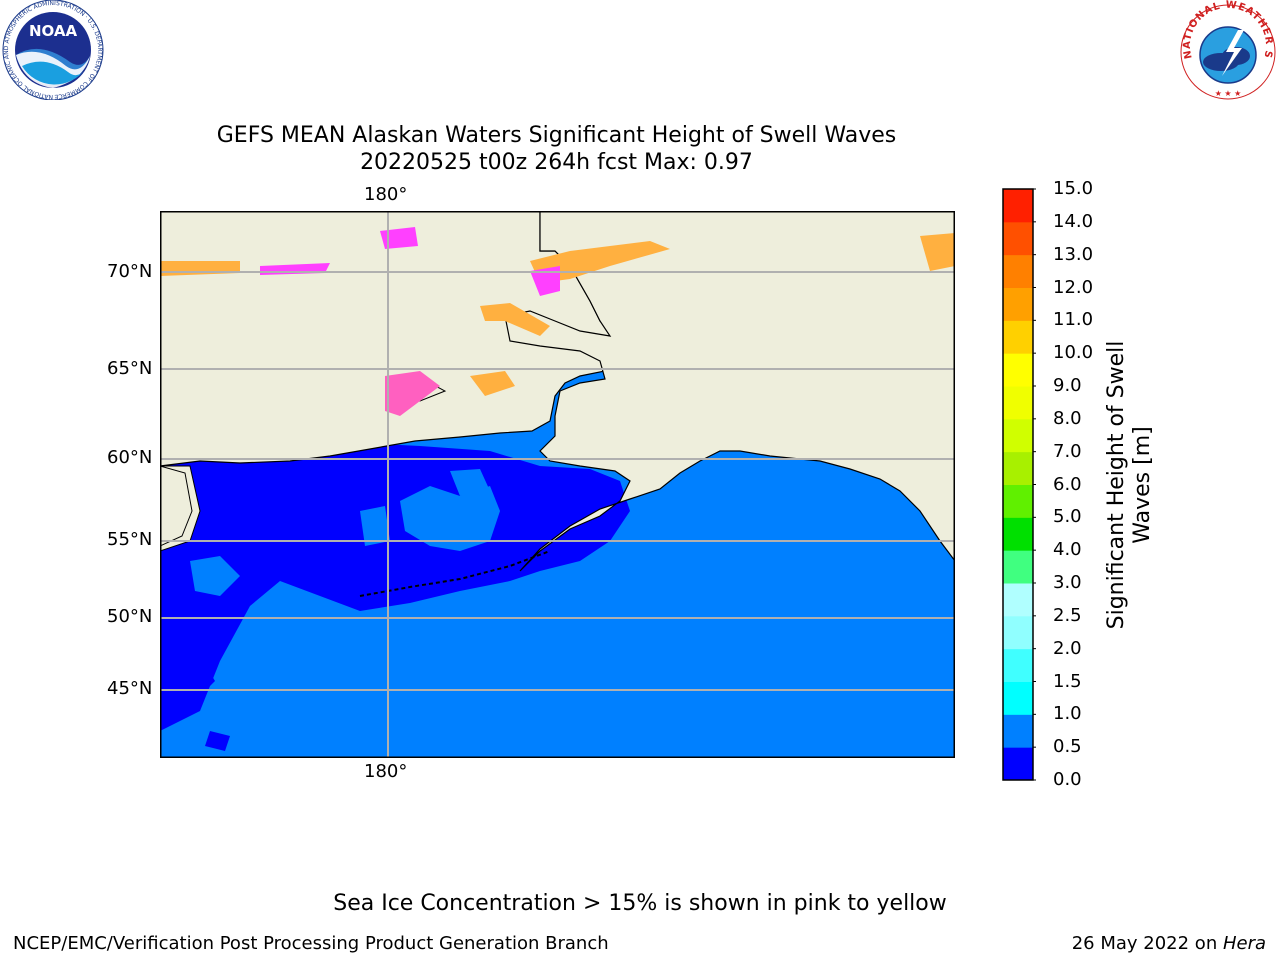 This screenshot has height=960, width=1280. I want to click on lon-label-bottom: 180°, so click(386, 771).